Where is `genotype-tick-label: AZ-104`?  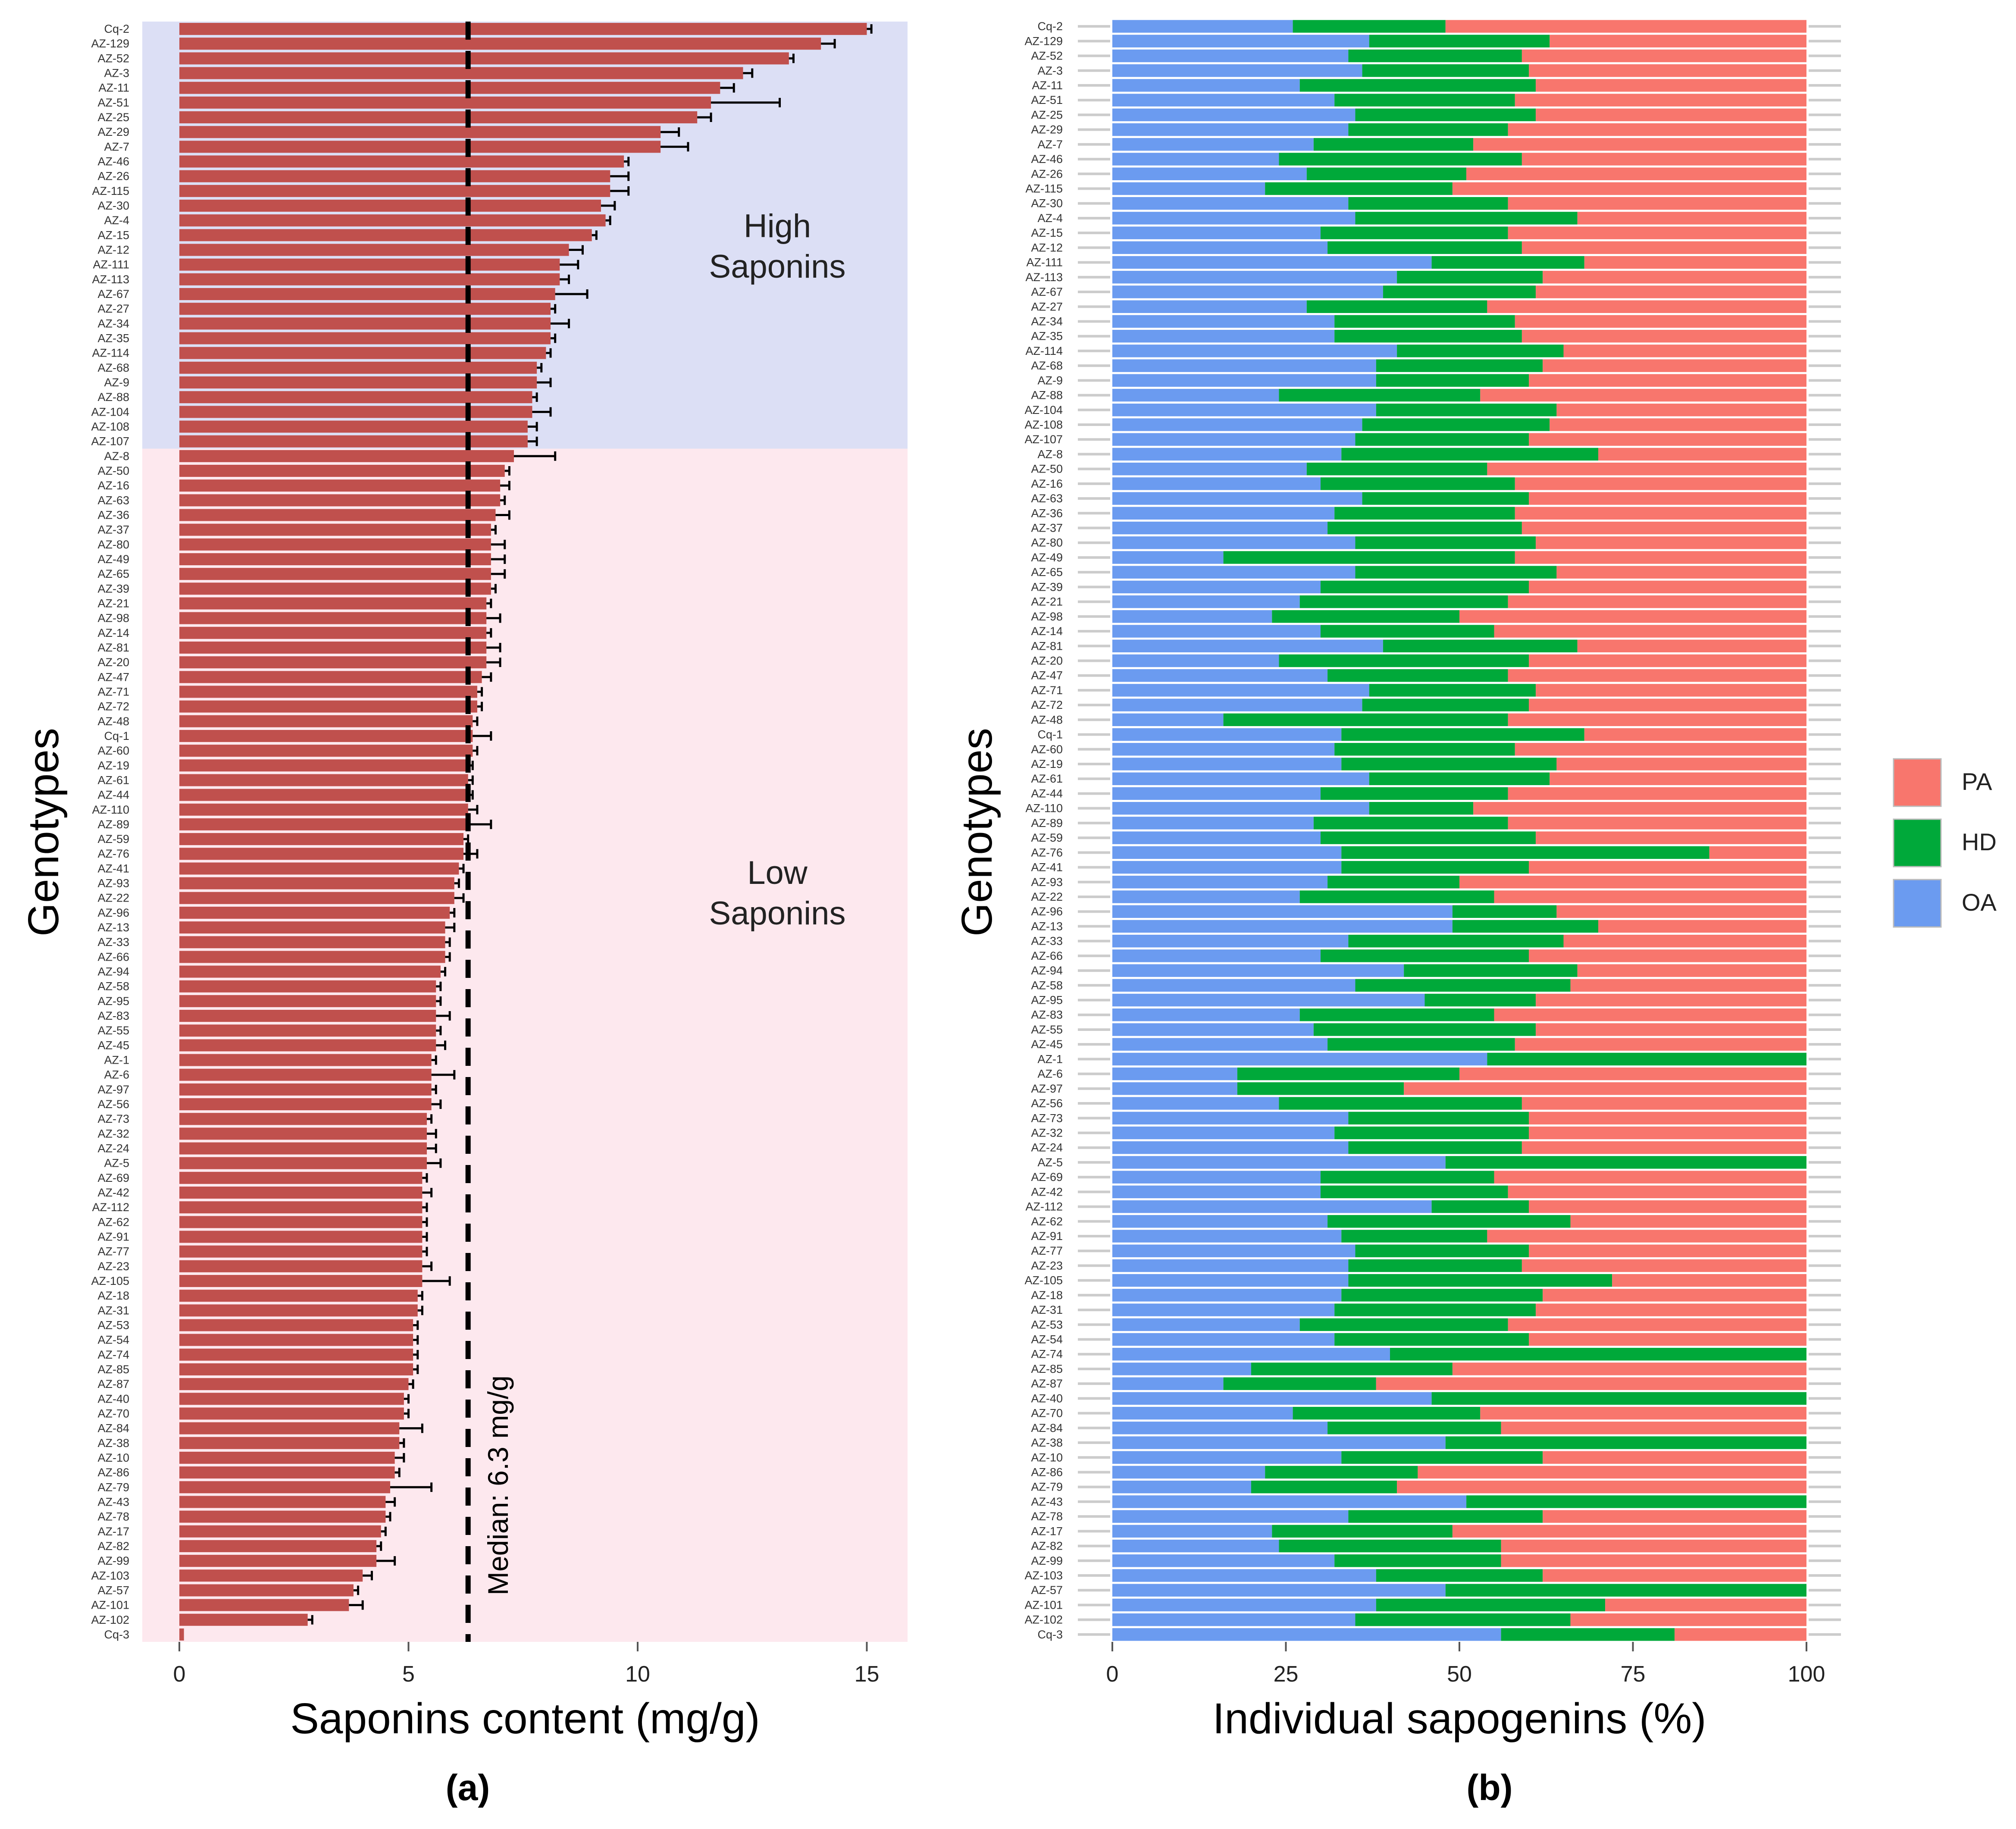
genotype-tick-label: AZ-104 is located at coordinates (110, 411).